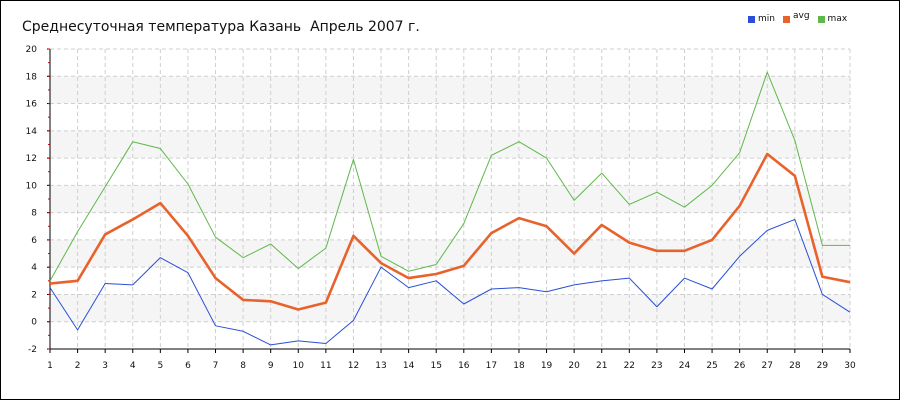  What do you see at coordinates (380, 366) in the screenshot?
I see `x-tick-label: 13` at bounding box center [380, 366].